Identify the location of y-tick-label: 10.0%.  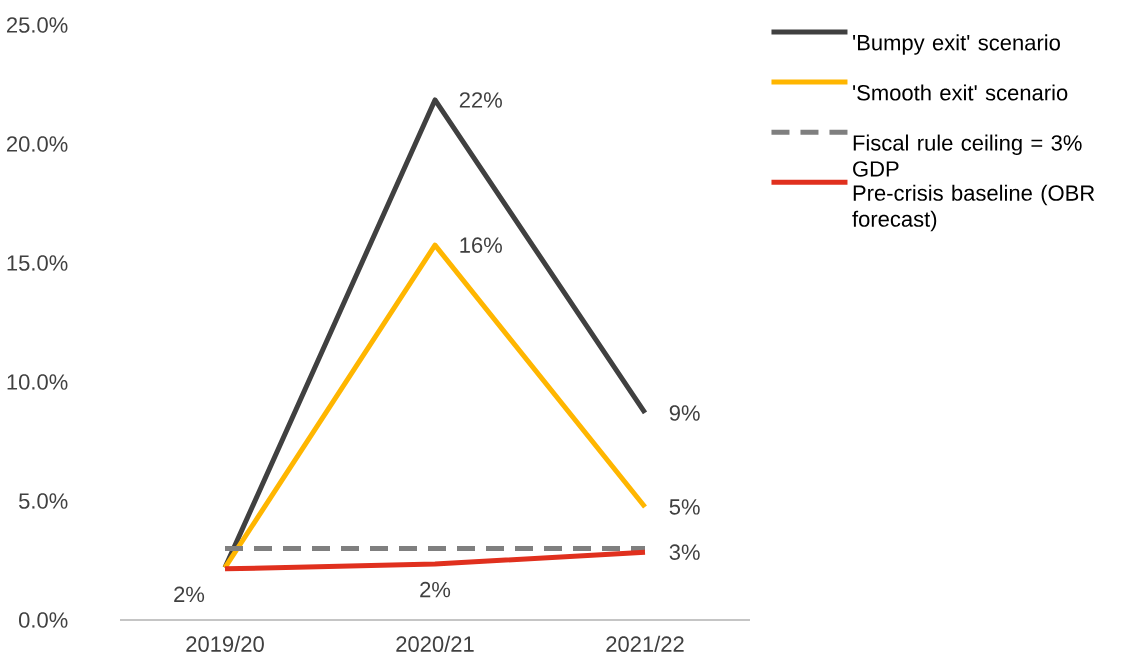
(37, 382).